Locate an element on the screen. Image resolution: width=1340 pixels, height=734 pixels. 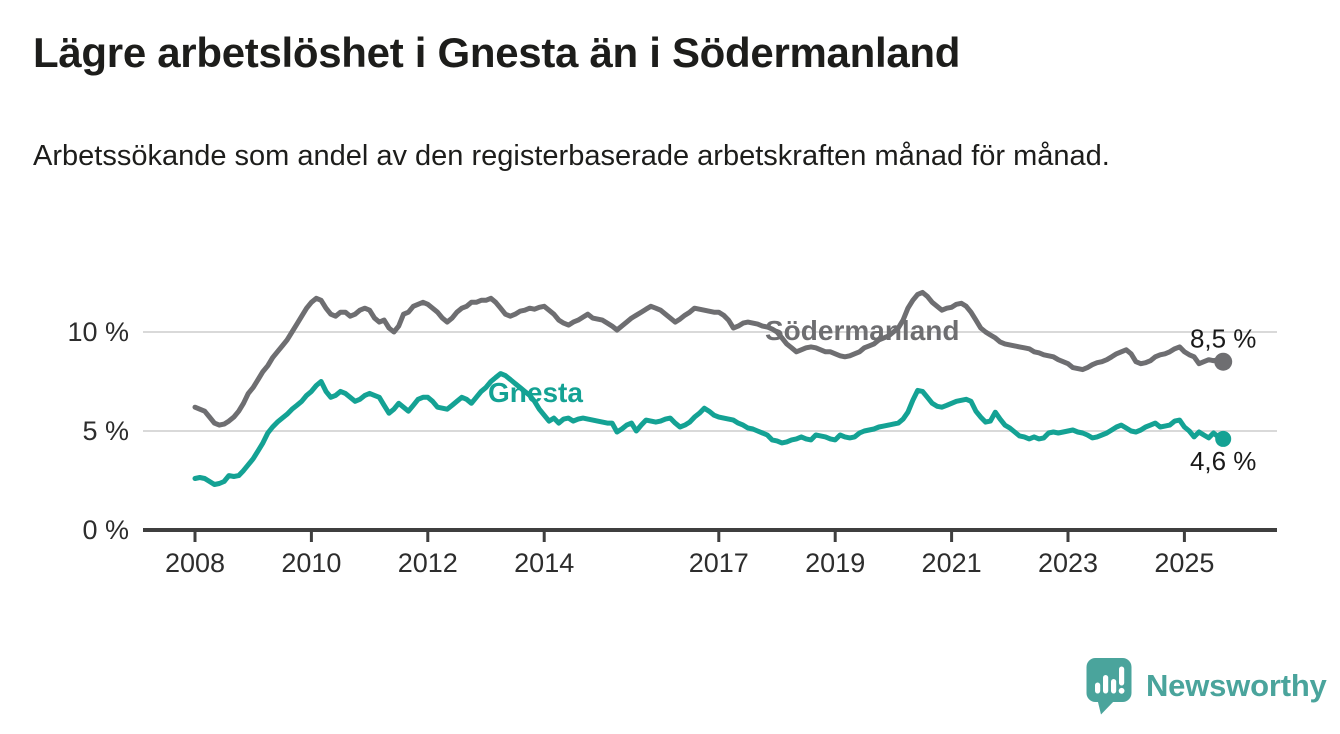
x-tick-label-2010: 2010 is located at coordinates (311, 563).